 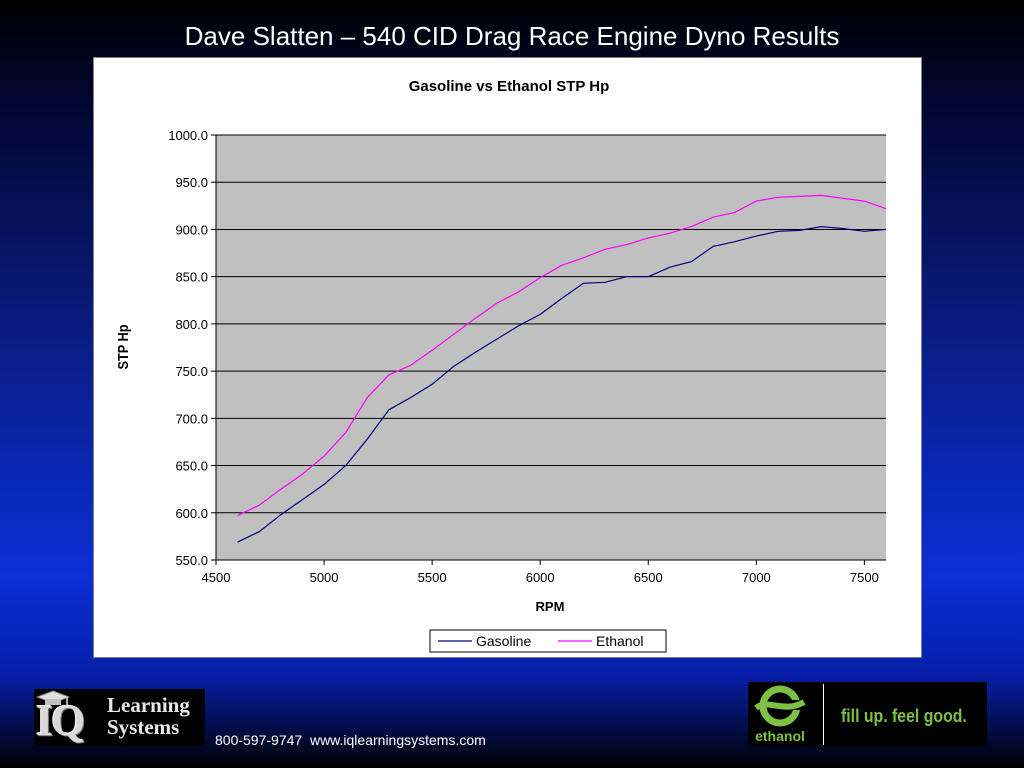 I want to click on y-tick-label: 900.0, so click(x=191, y=229).